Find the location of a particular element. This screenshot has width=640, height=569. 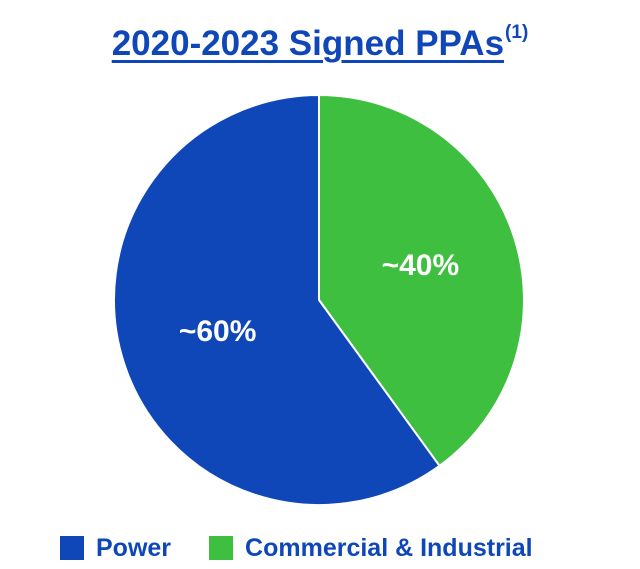

legend-item-commercial-industrial: Commercial & Industrial is located at coordinates (371, 548).